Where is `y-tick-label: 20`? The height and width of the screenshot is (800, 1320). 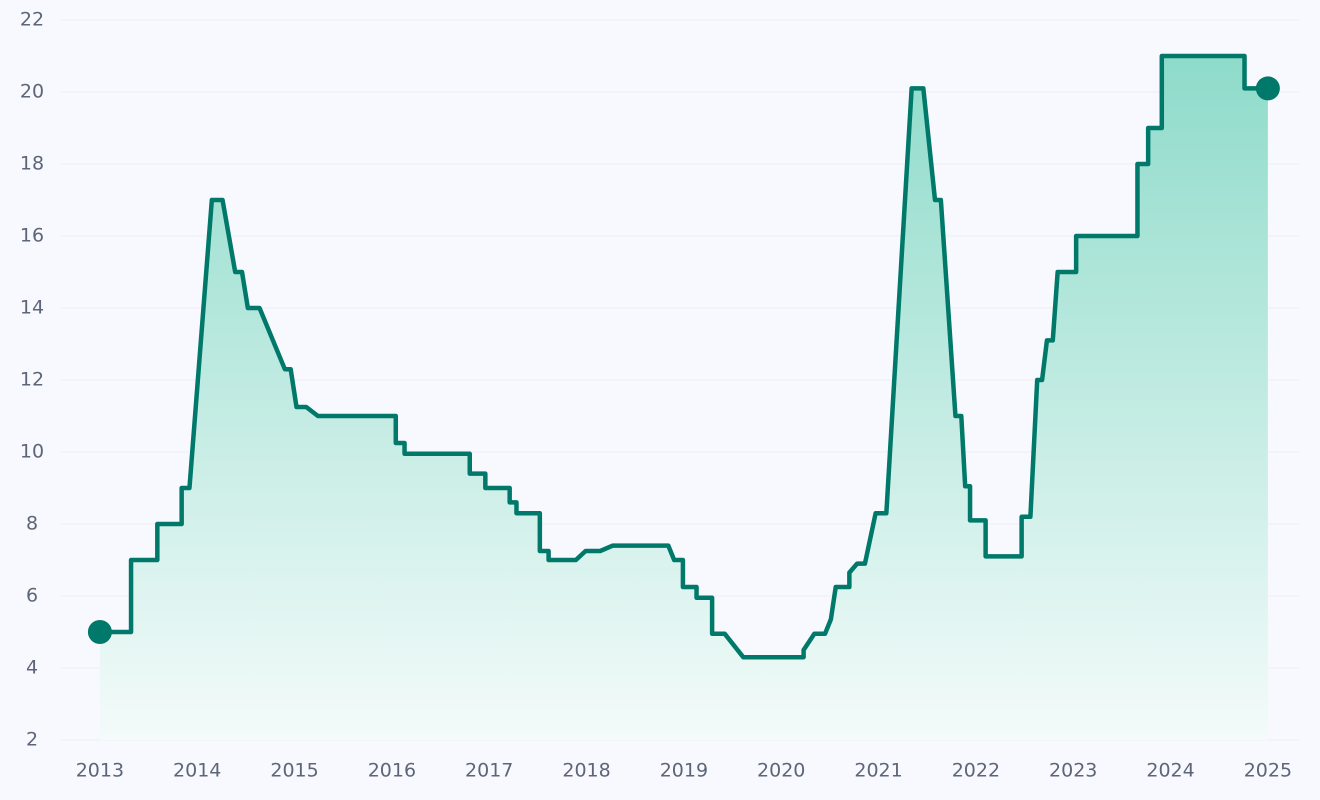
y-tick-label: 20 is located at coordinates (32, 92).